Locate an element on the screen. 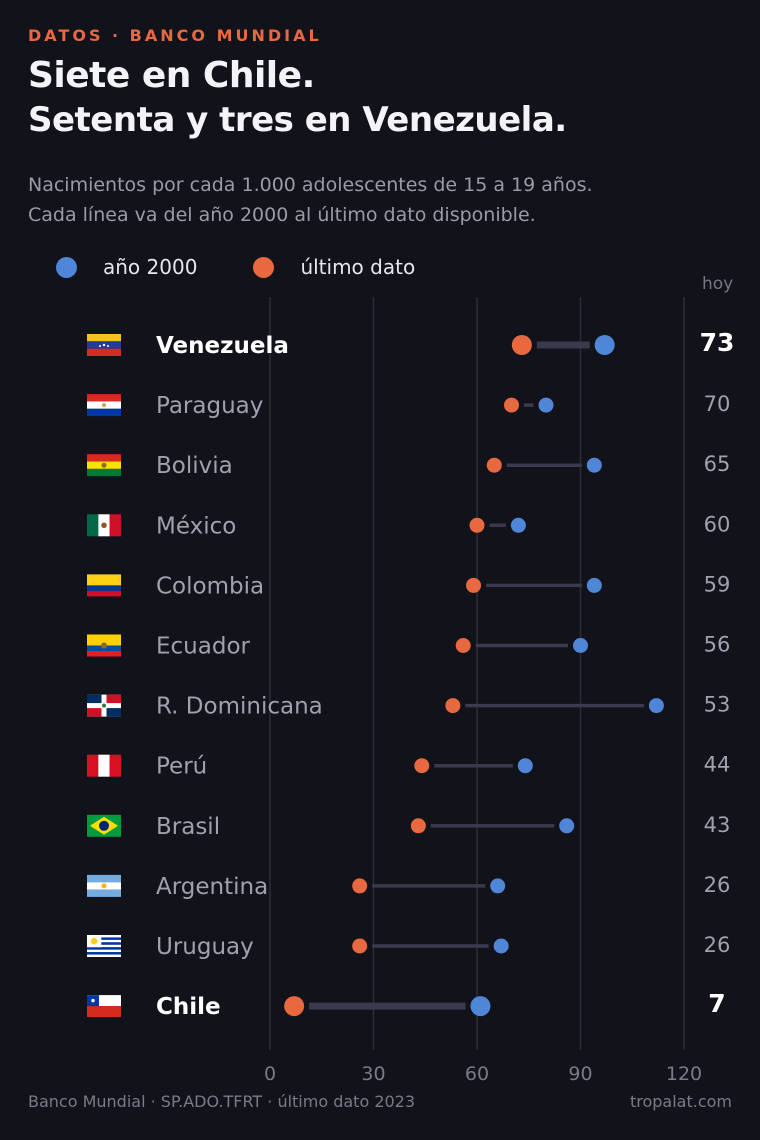 The height and width of the screenshot is (1140, 760). point-latest-ar is located at coordinates (360, 886).